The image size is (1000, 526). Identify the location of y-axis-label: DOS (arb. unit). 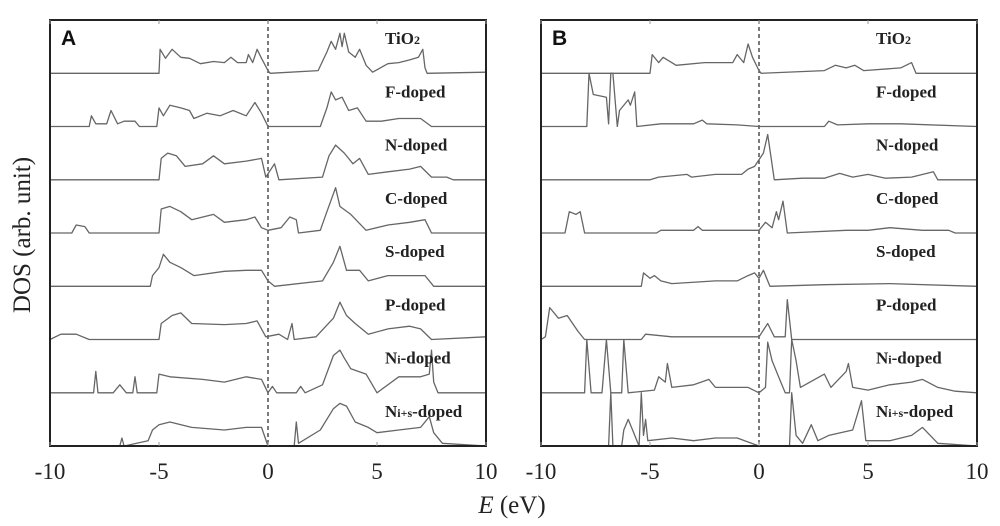
(22, 235).